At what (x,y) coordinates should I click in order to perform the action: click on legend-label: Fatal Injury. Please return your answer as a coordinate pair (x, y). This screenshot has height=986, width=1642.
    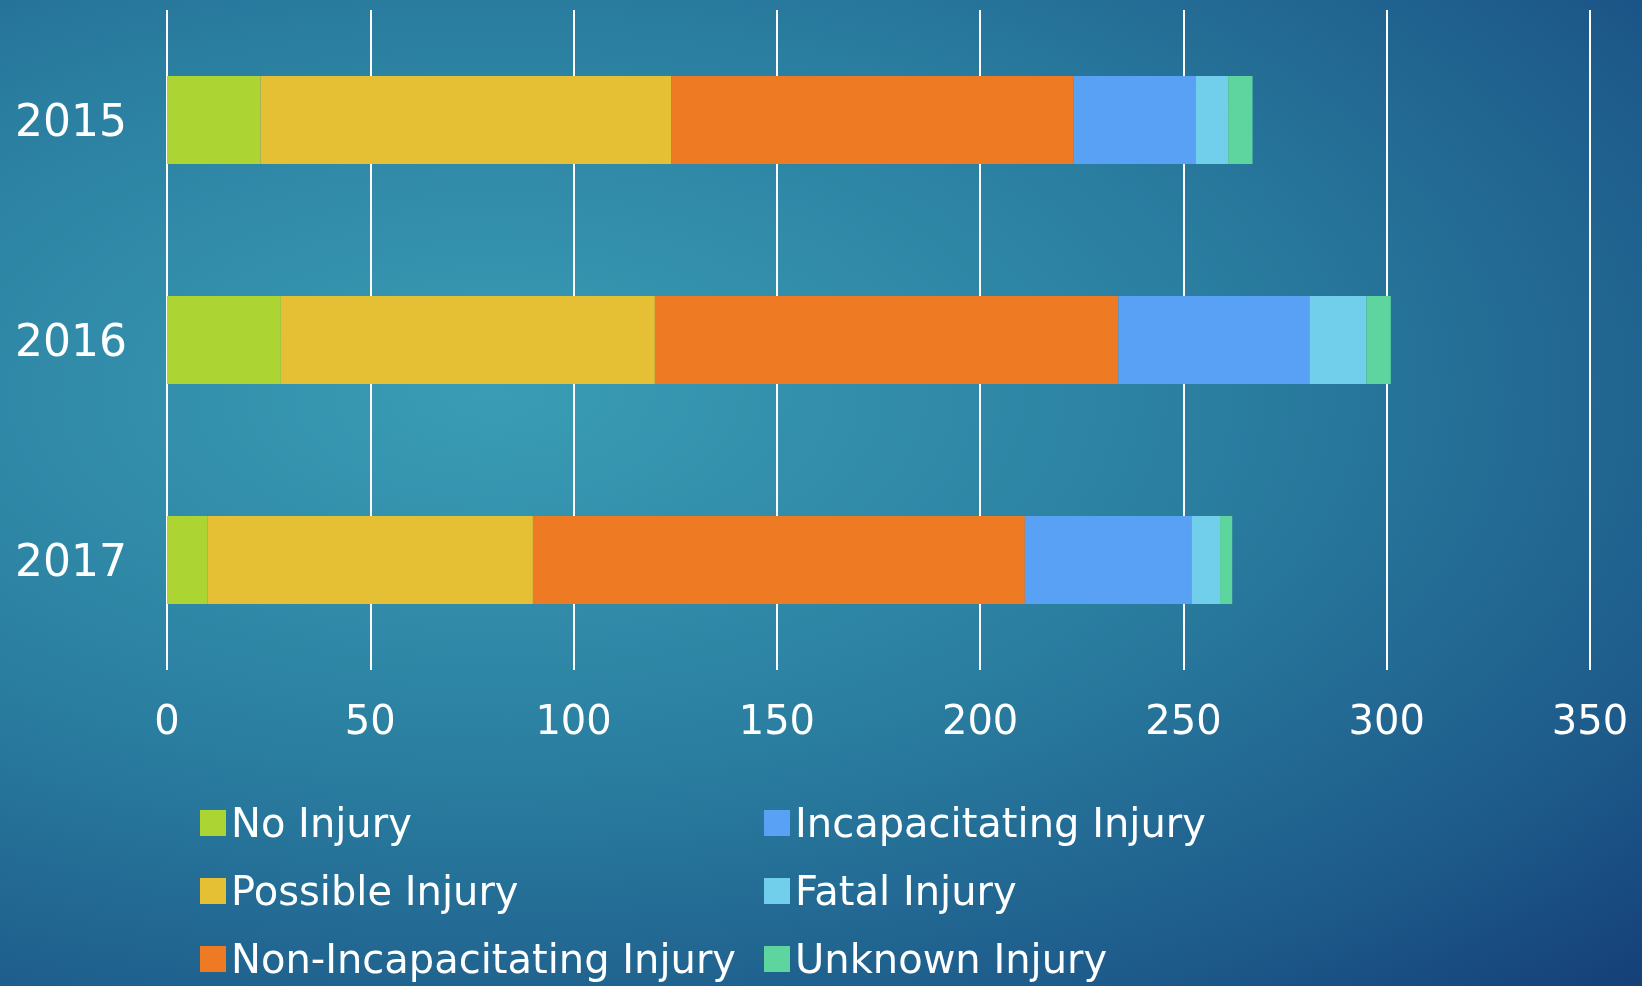
    Looking at the image, I should click on (906, 891).